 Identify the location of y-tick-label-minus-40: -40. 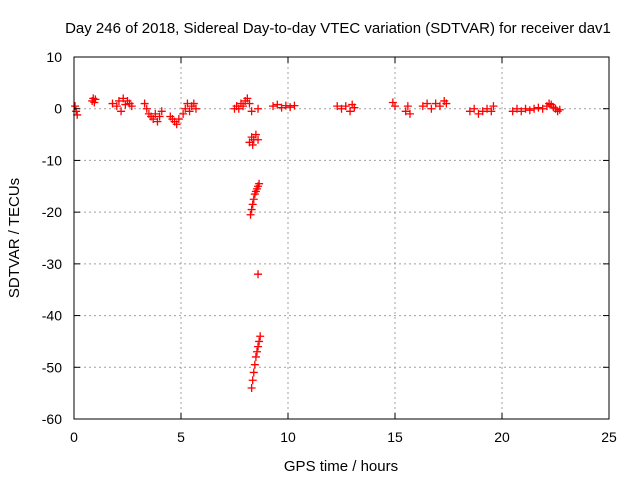
(52, 316).